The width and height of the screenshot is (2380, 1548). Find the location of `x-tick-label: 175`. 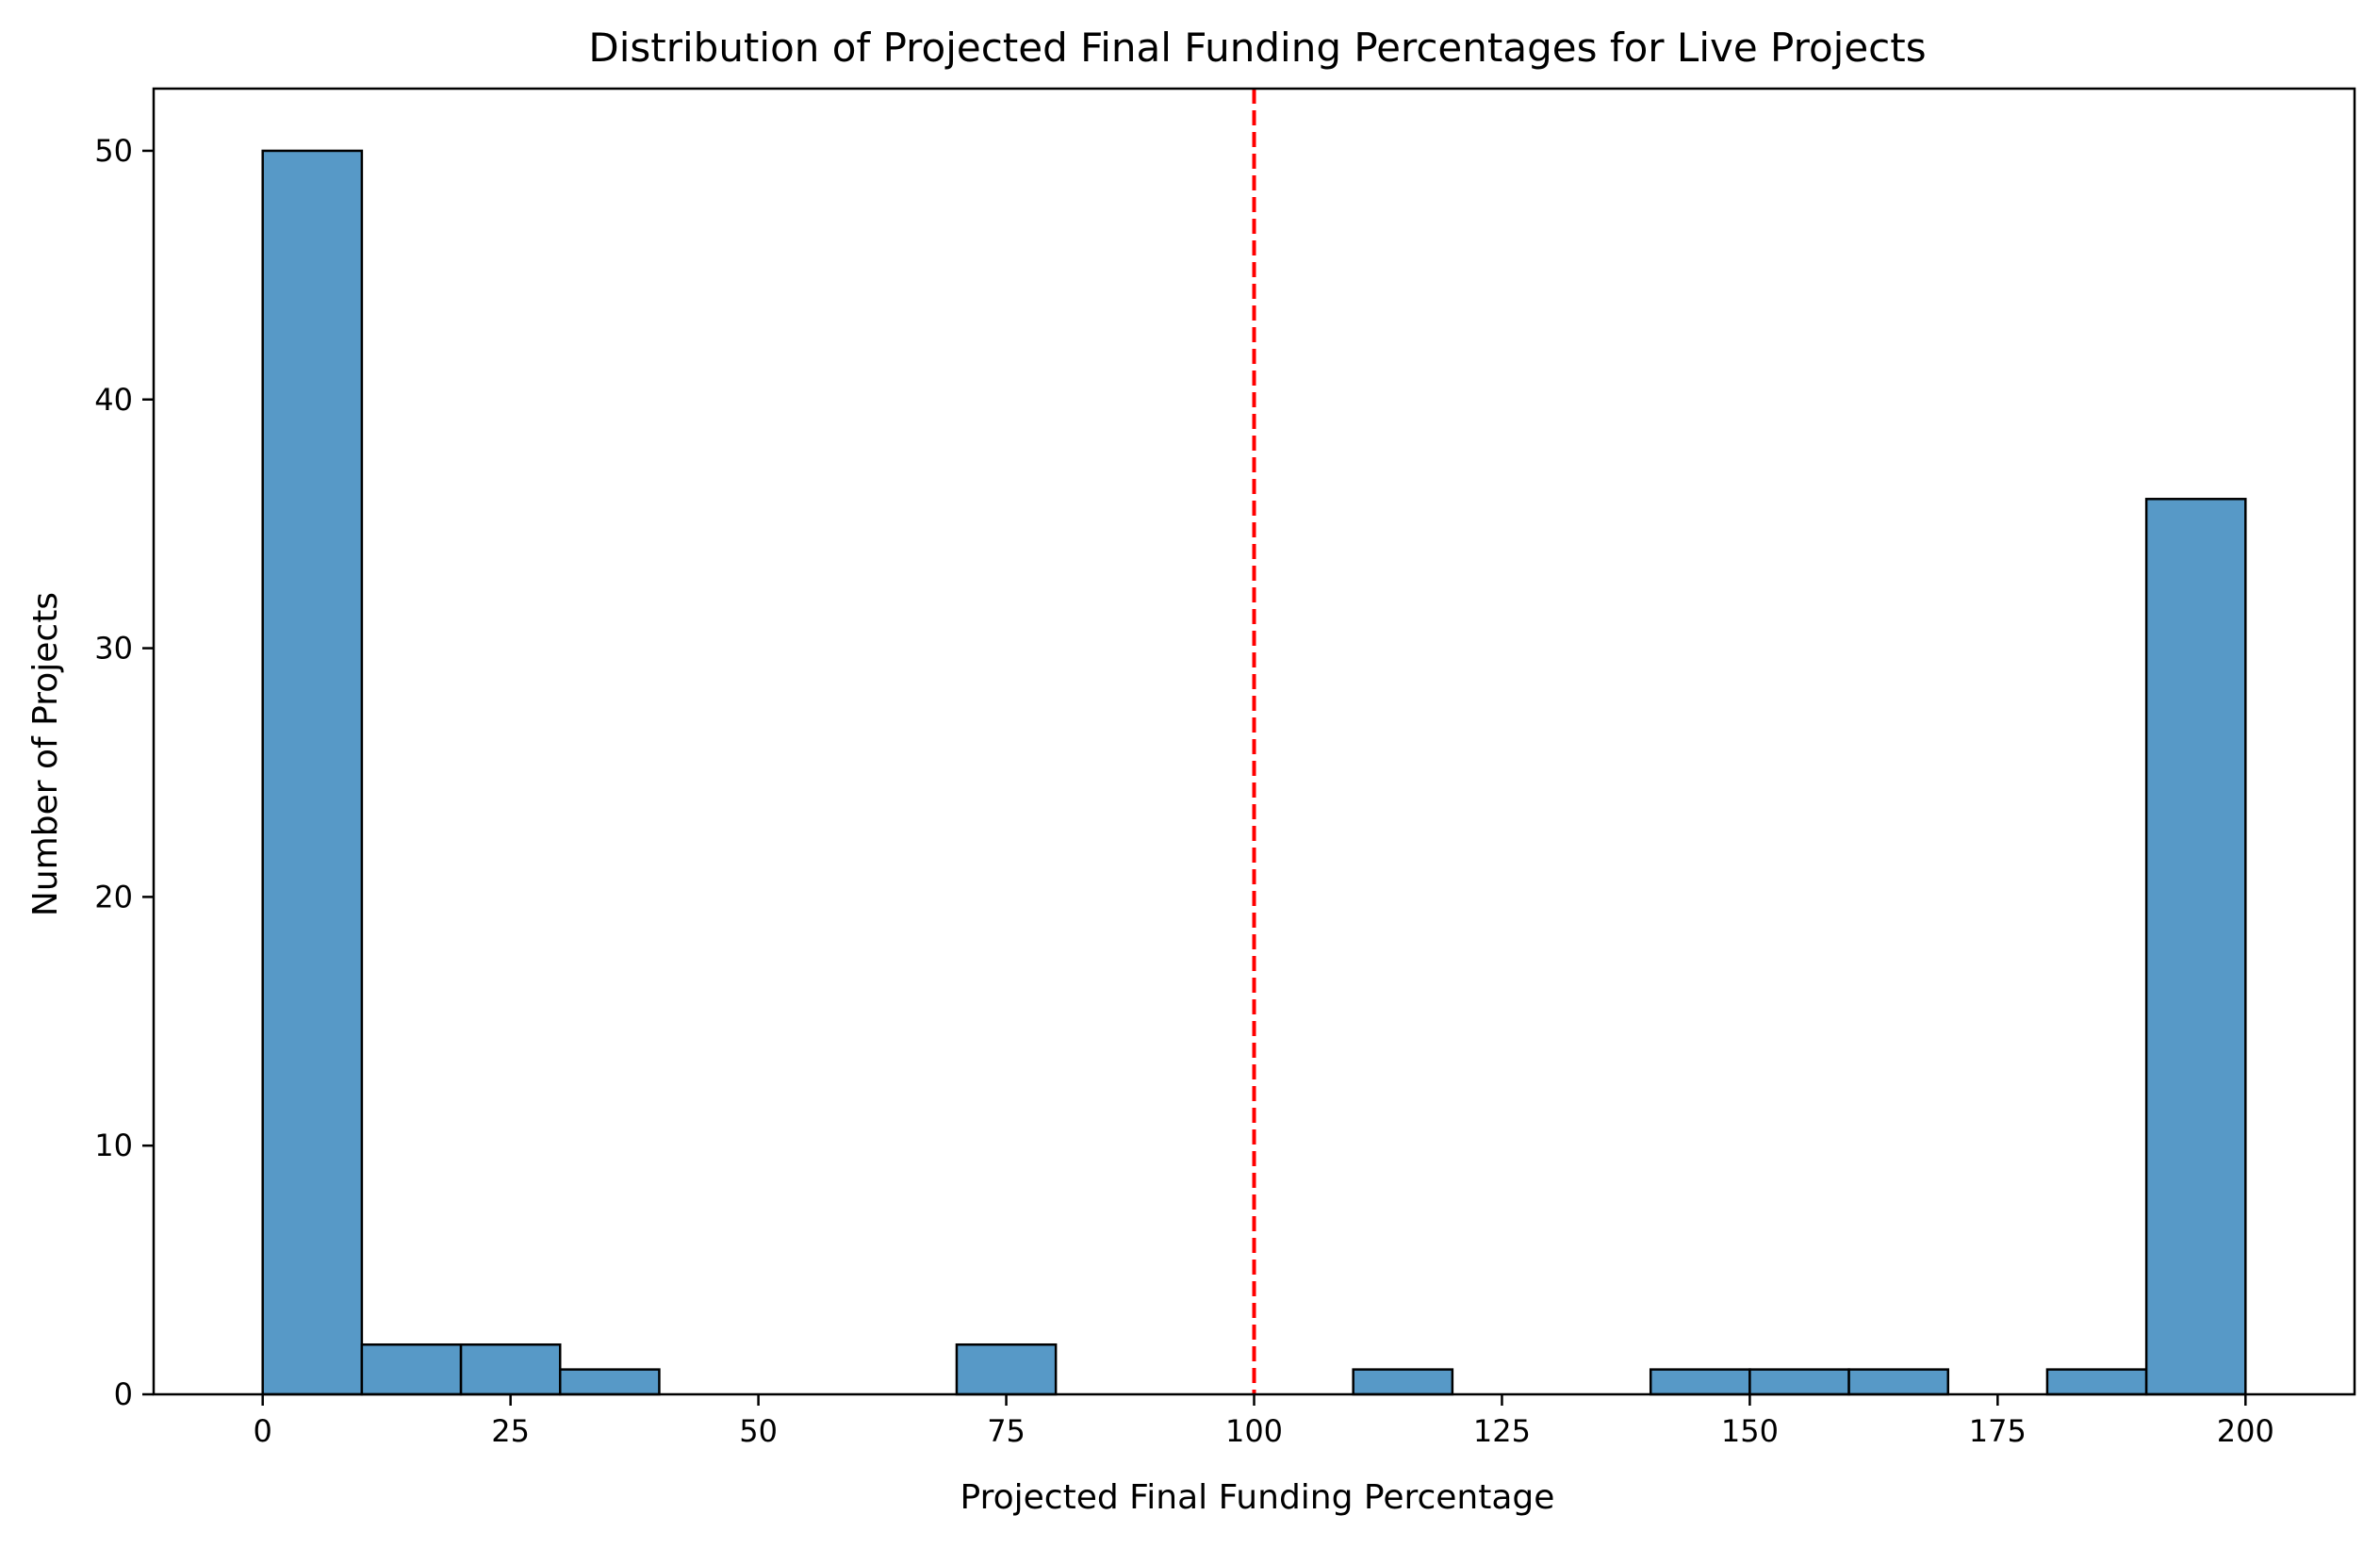

x-tick-label: 175 is located at coordinates (1998, 1431).